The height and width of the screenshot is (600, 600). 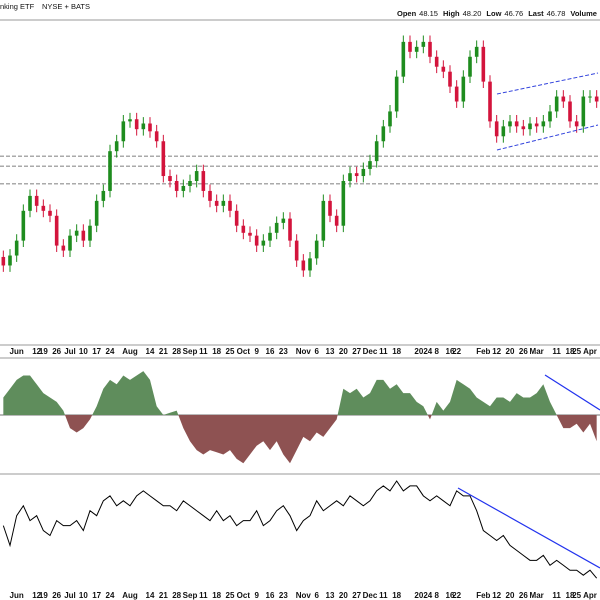 What do you see at coordinates (356, 595) in the screenshot?
I see `x-tick-label: 27` at bounding box center [356, 595].